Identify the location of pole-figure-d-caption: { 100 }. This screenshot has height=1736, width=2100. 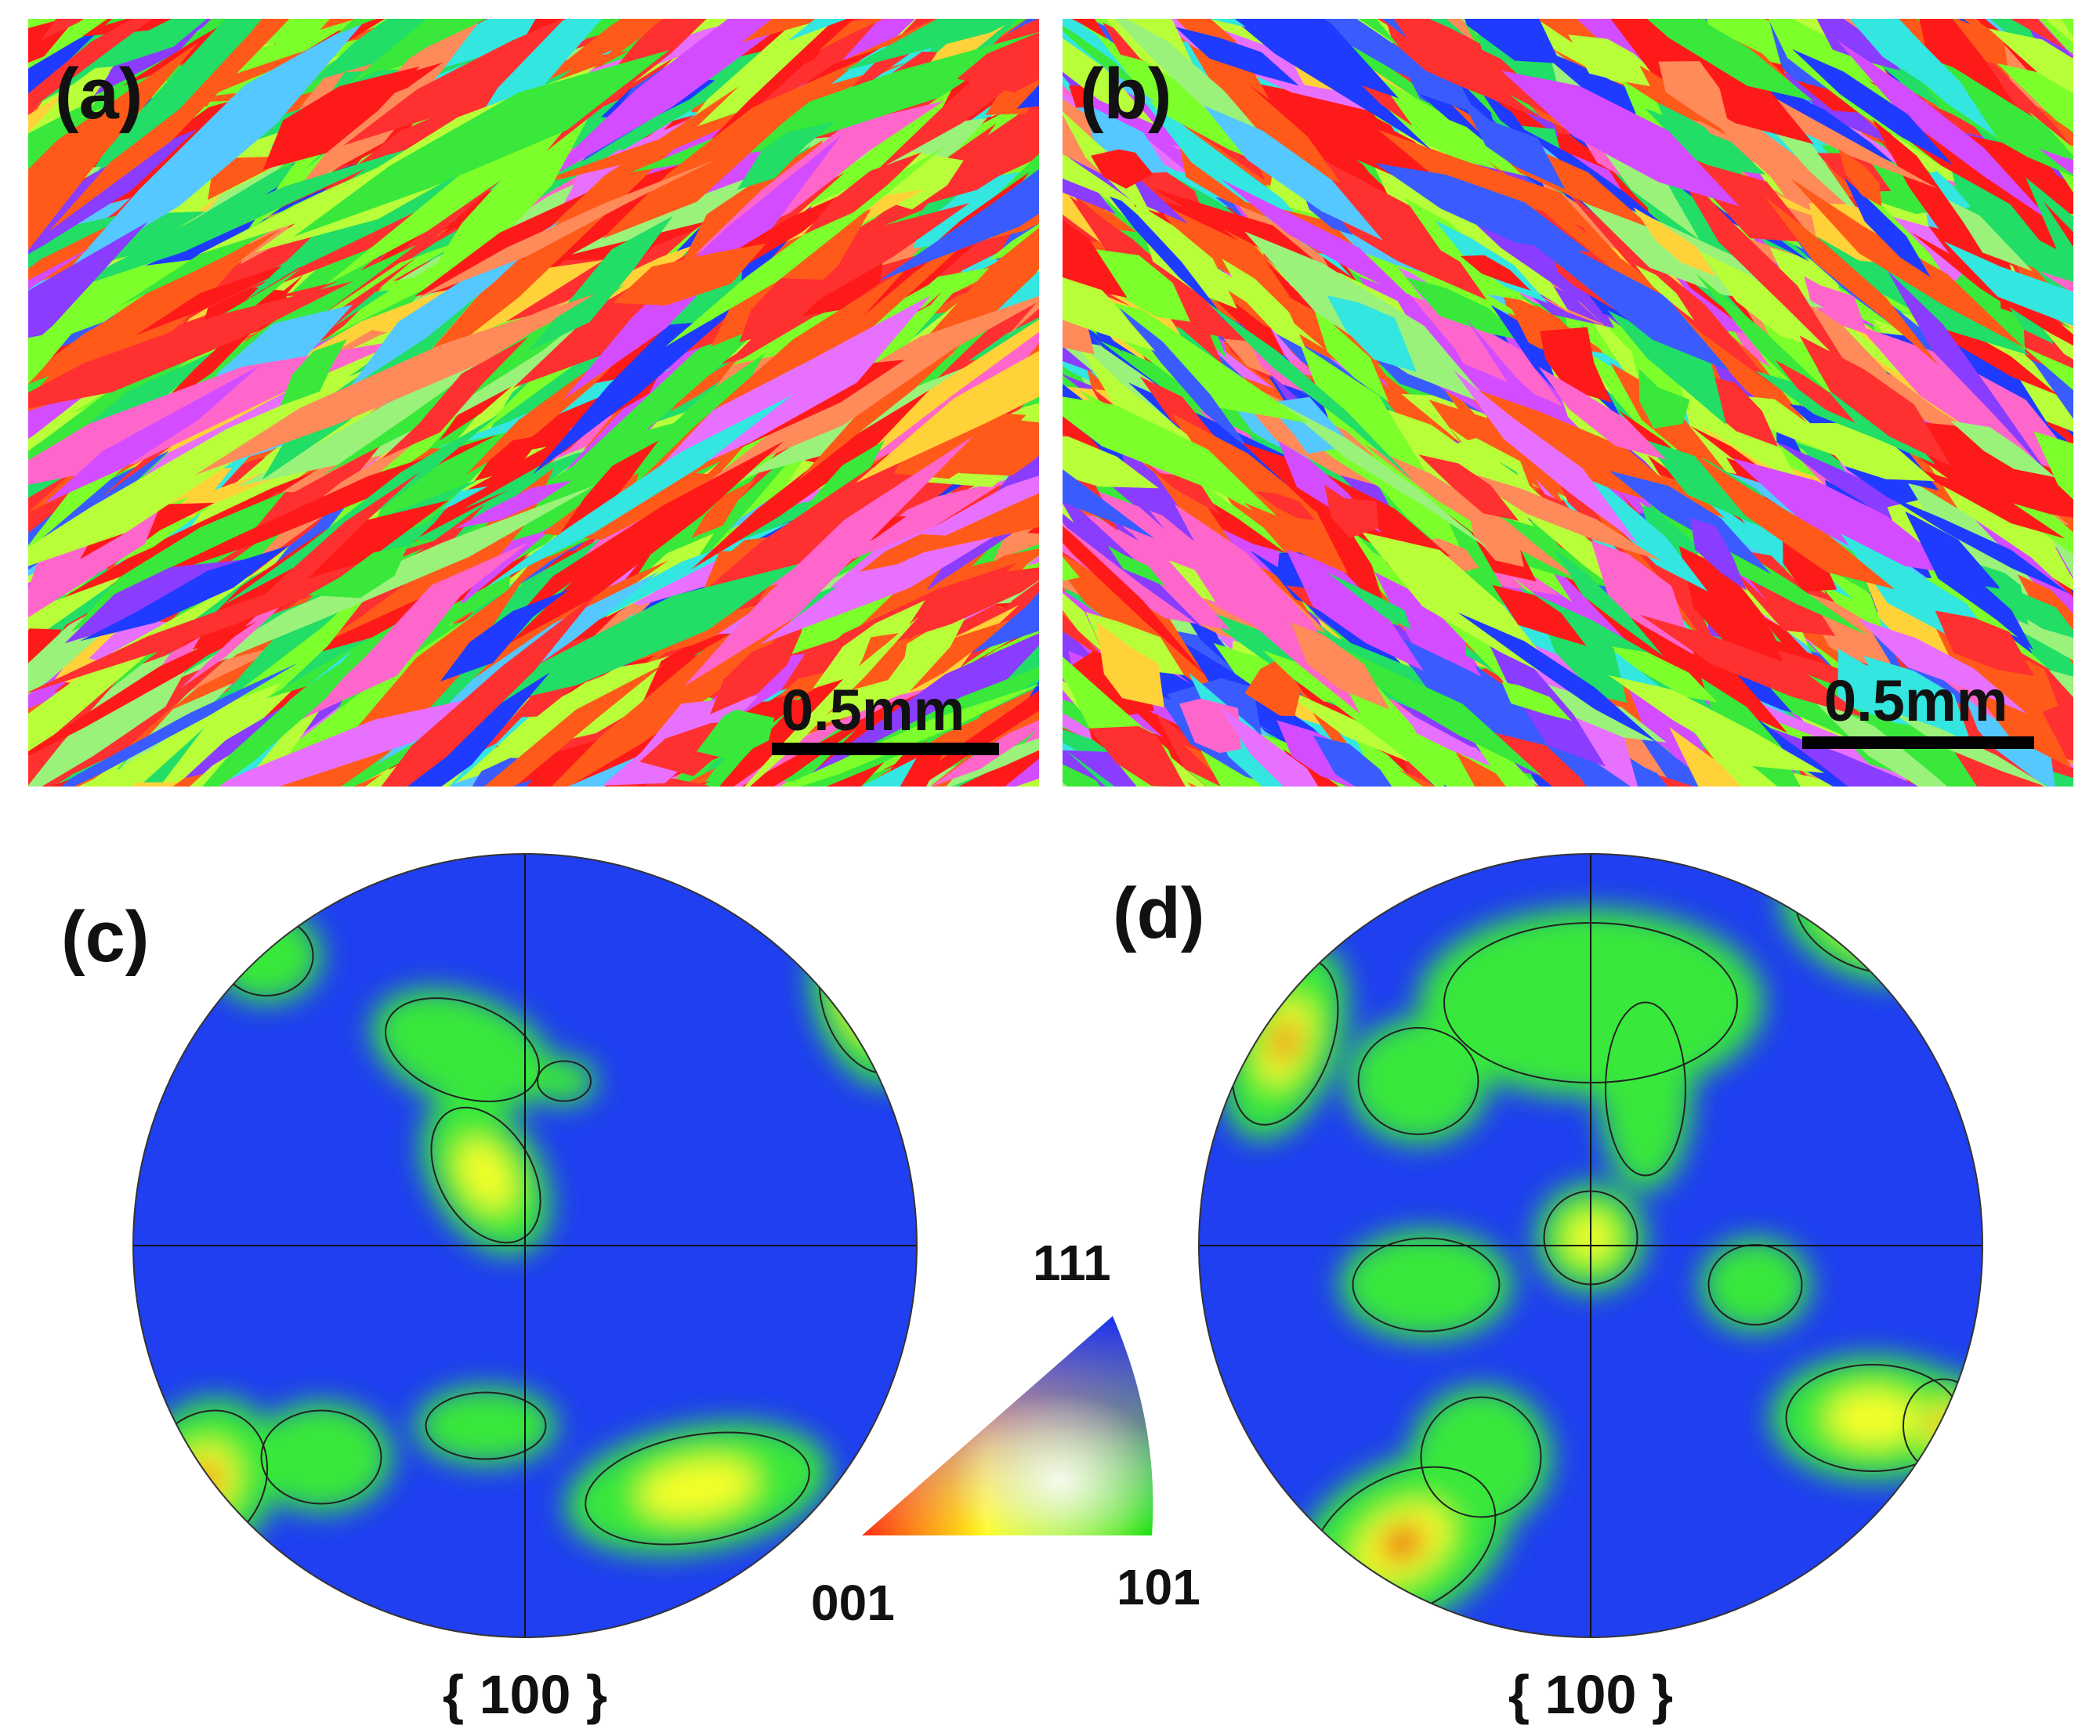
(1591, 1694).